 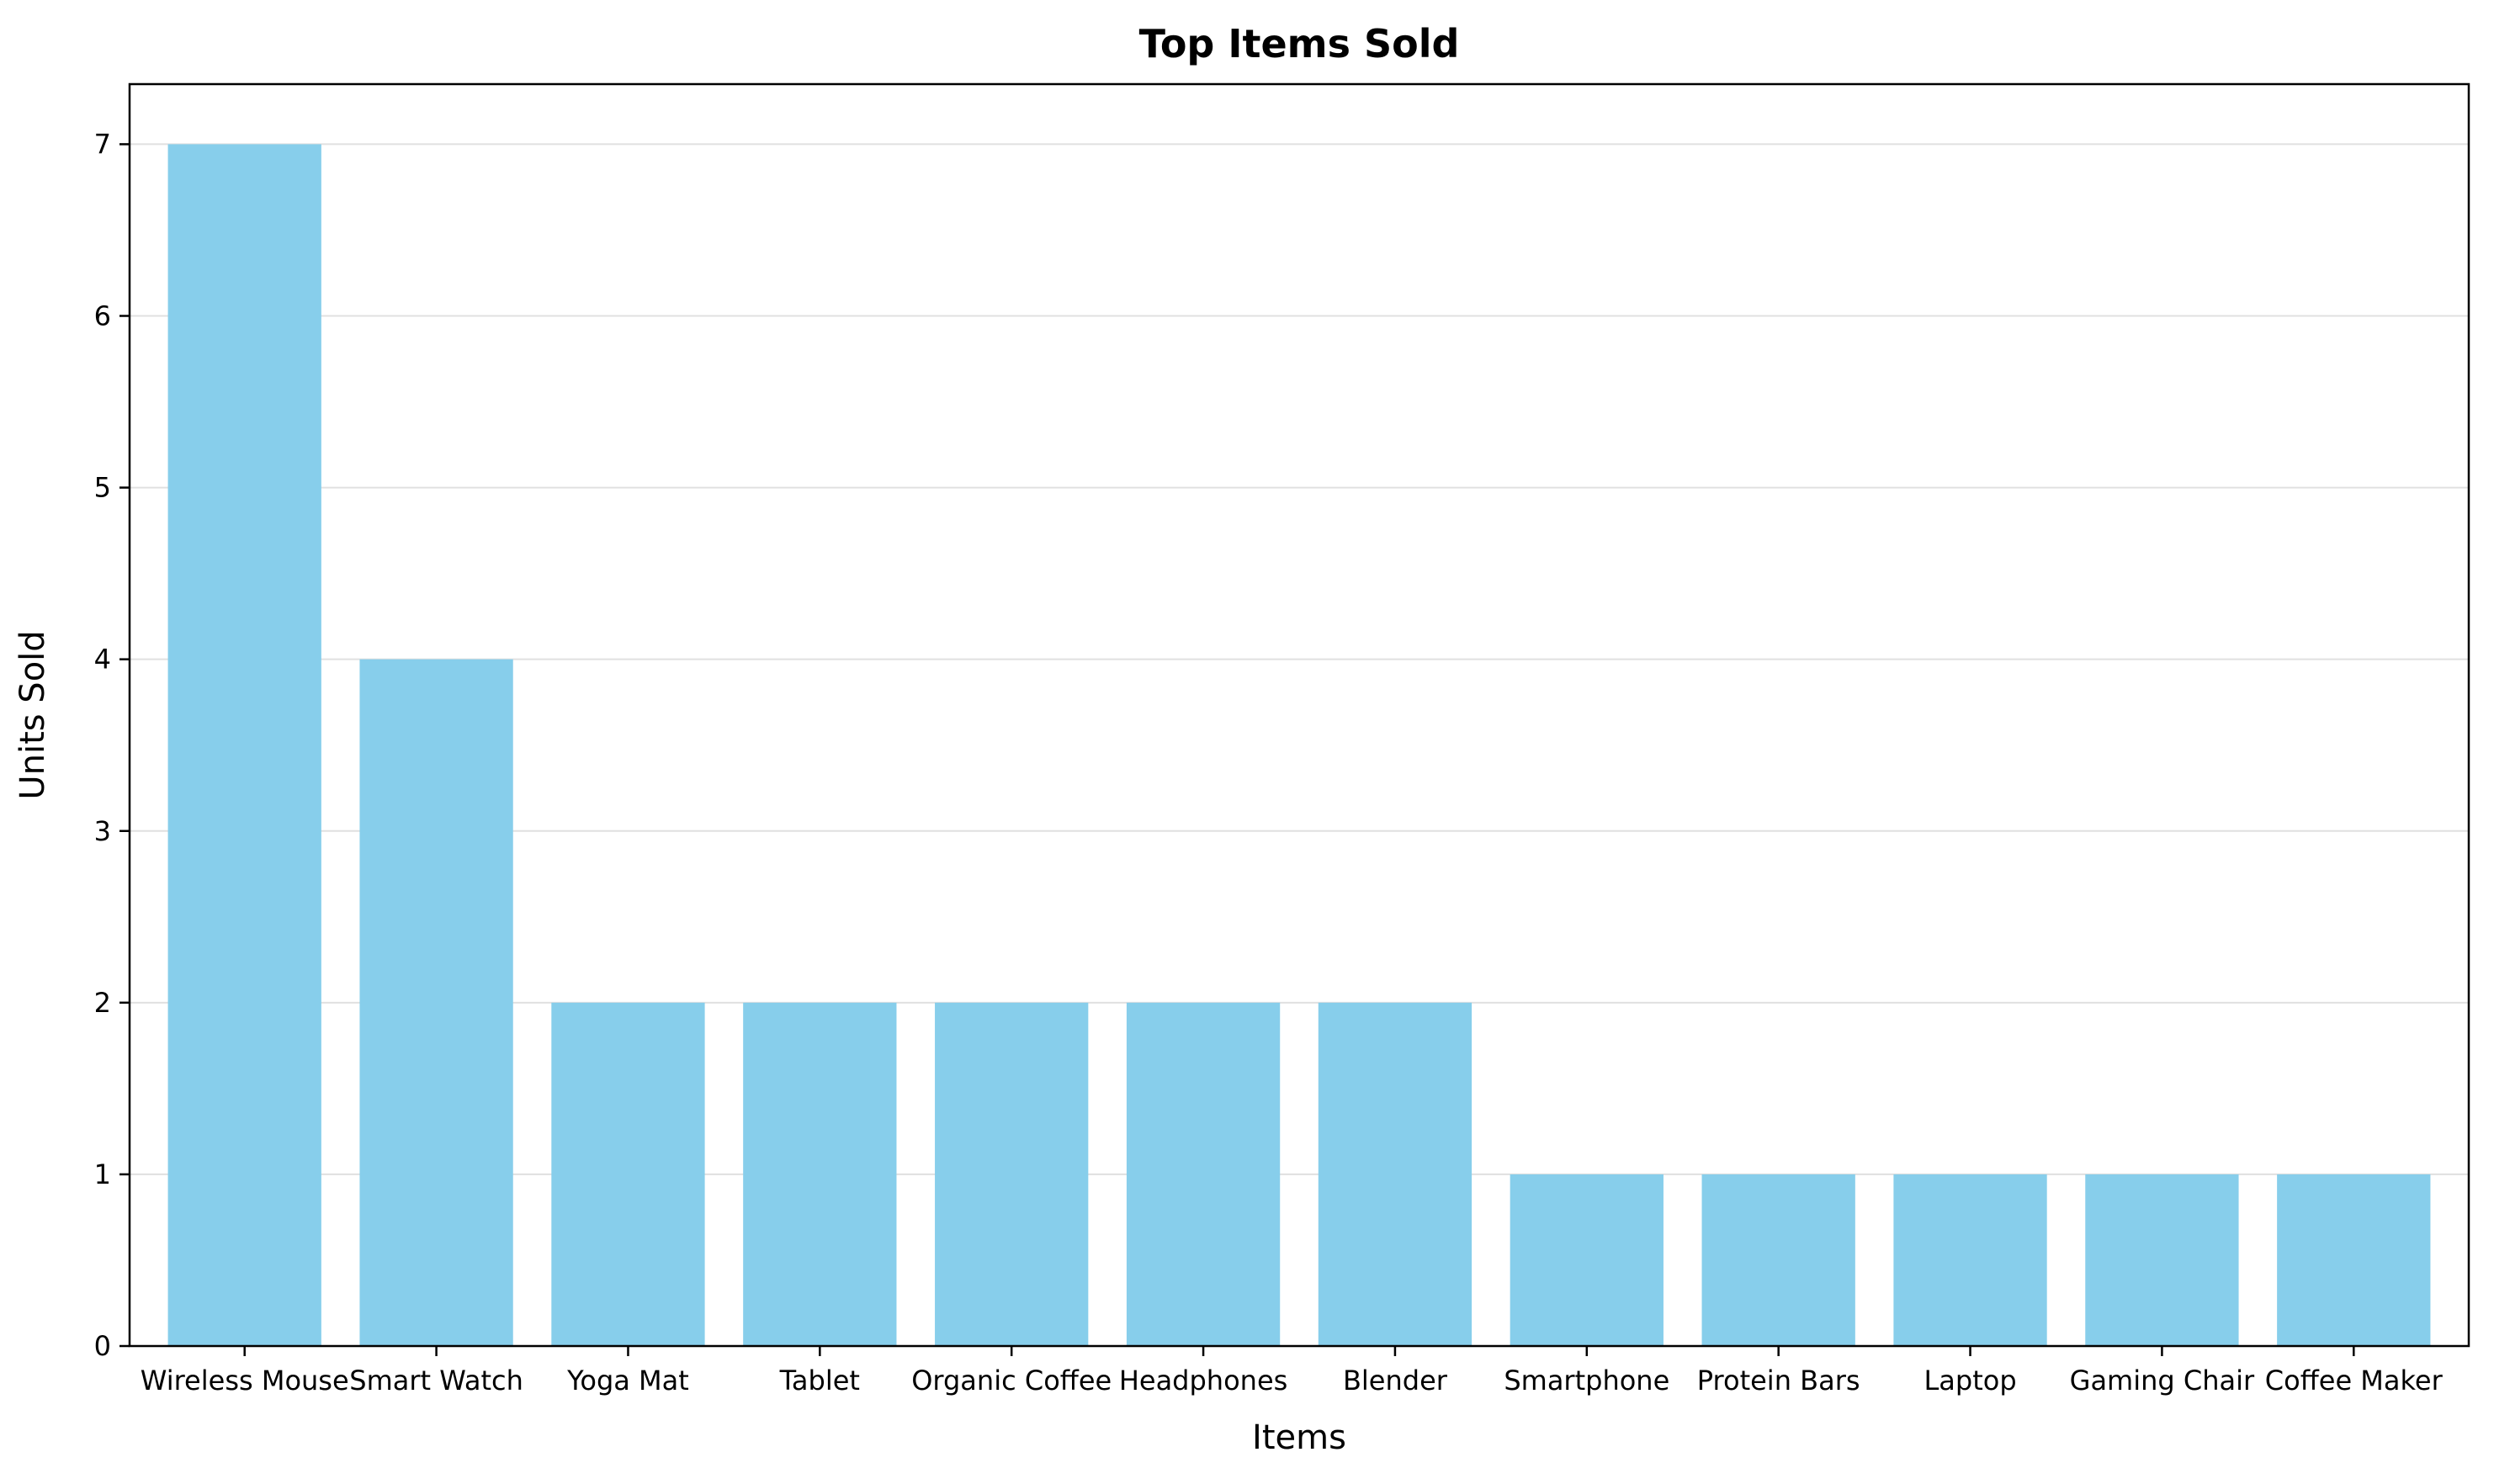 I want to click on x-tick-label: Gaming Chair, so click(x=2162, y=1381).